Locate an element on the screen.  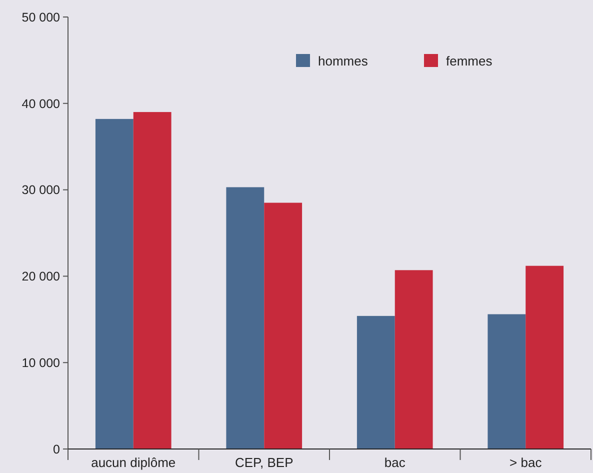
x-tick-label: CEP, BEP is located at coordinates (264, 462).